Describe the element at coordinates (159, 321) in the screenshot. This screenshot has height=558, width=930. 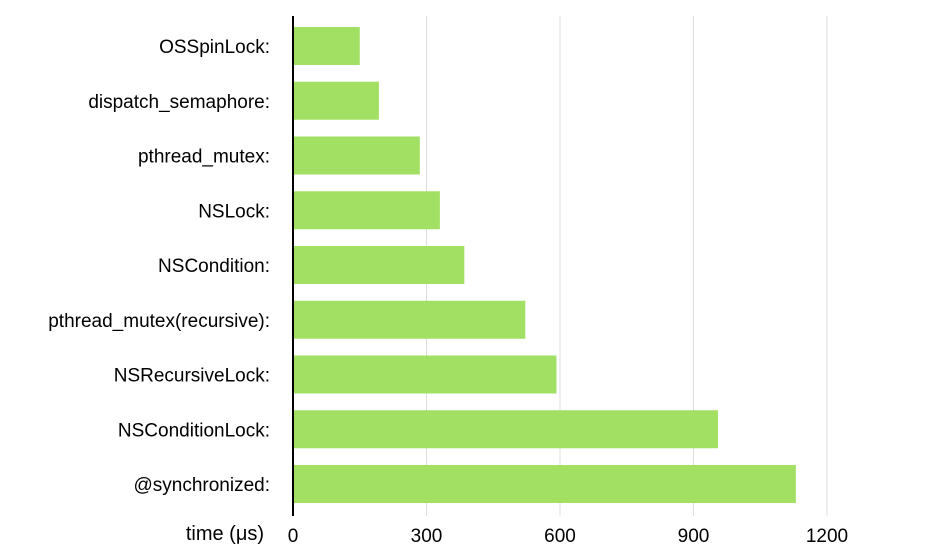
I see `category-label-6: pthread_mutex(recursive):` at that location.